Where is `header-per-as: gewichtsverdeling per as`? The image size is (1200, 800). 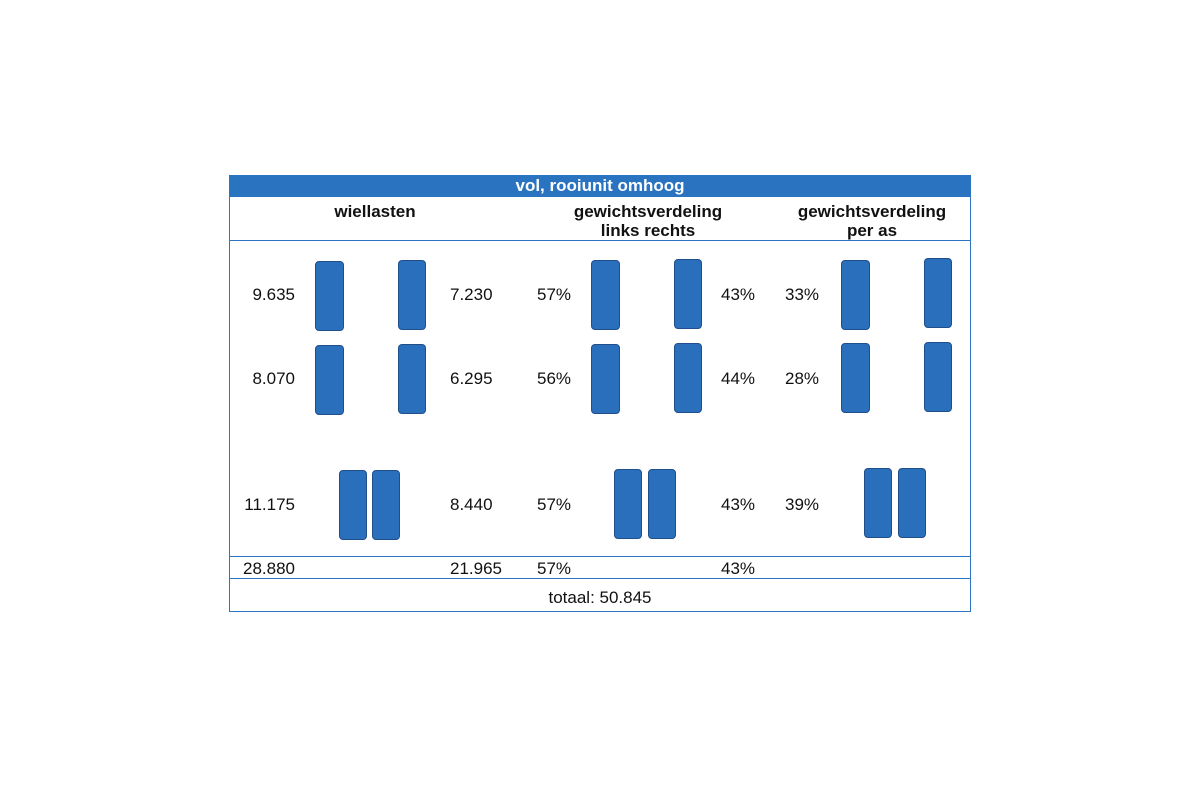 header-per-as: gewichtsverdeling per as is located at coordinates (872, 221).